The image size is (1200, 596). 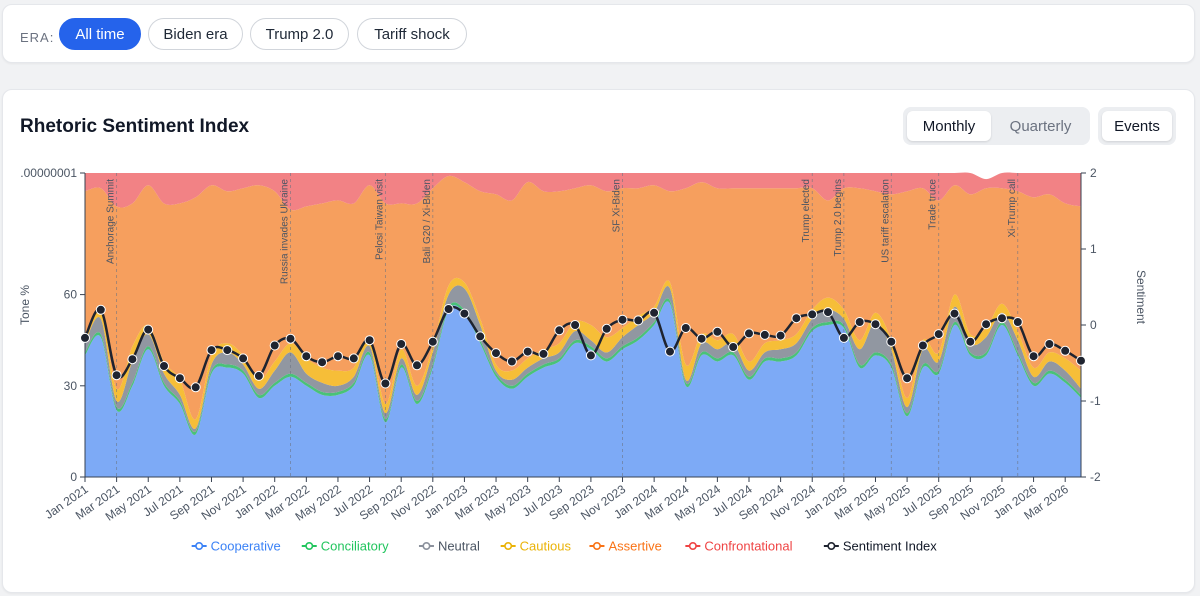 I want to click on event-label: Pelosi Taiwan visit, so click(x=379, y=219).